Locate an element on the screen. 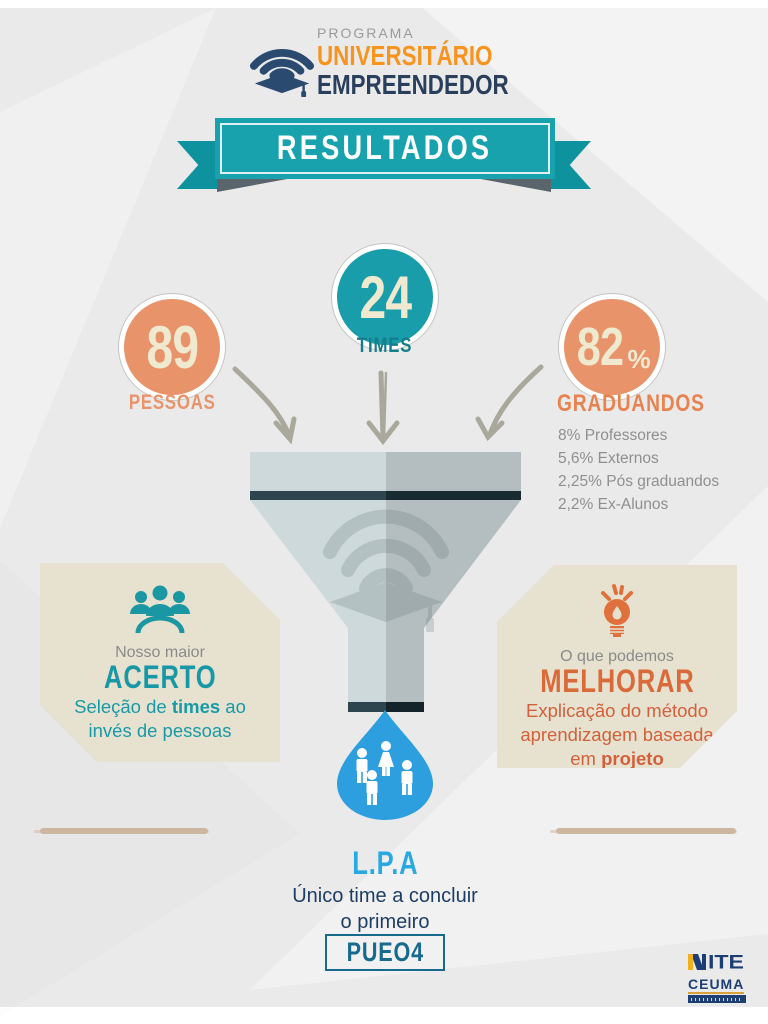  nite-ceuma-logo: ITE CEUMA is located at coordinates (718, 978).